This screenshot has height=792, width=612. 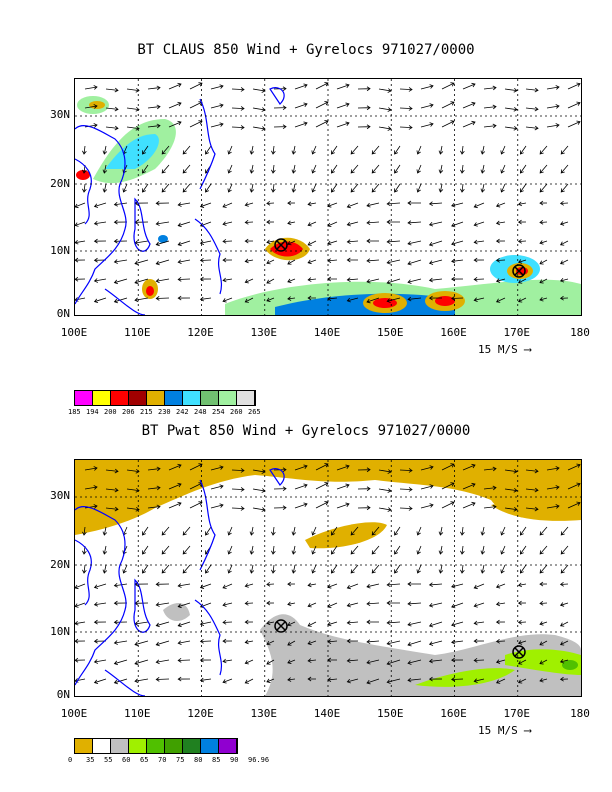 What do you see at coordinates (517, 713) in the screenshot?
I see `bottom-x-label: 170E` at bounding box center [517, 713].